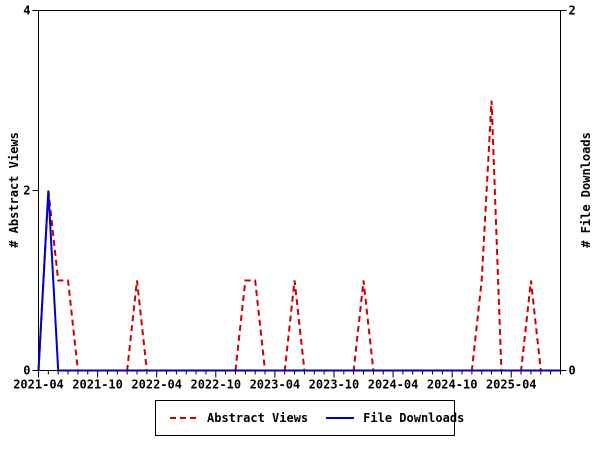 This screenshot has width=600, height=450. I want to click on legend-entry-file-downloads: File Downloads, so click(395, 418).